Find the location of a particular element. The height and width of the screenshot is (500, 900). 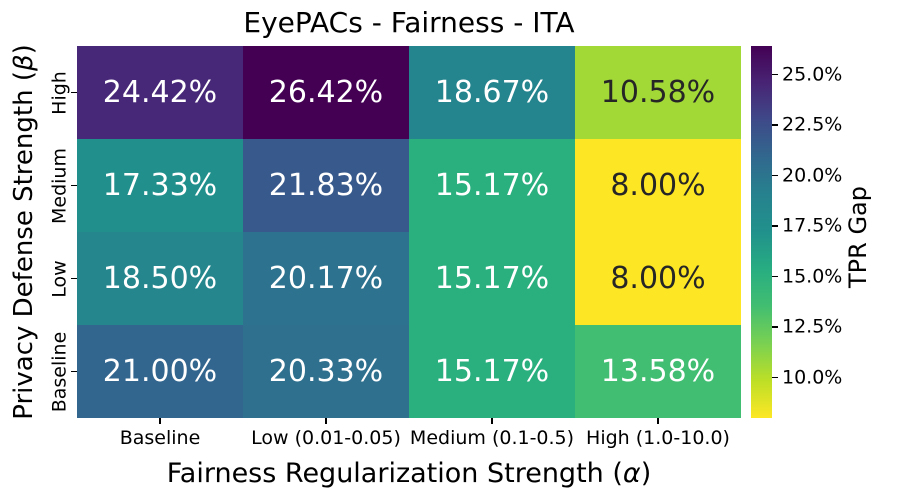

x-tick-label: Low (0.01-0.05) is located at coordinates (326, 438).